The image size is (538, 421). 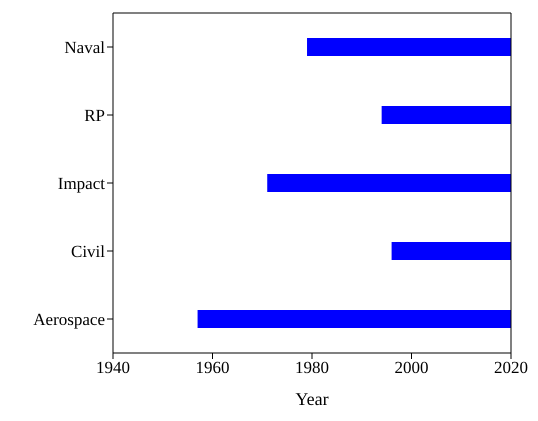 I want to click on y-tick-label: Impact, so click(x=82, y=184).